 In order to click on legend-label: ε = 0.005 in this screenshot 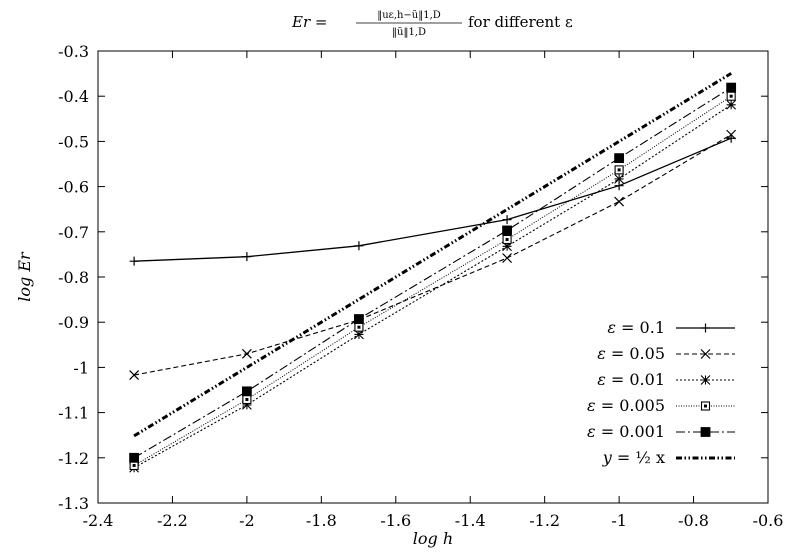, I will do `click(626, 405)`.